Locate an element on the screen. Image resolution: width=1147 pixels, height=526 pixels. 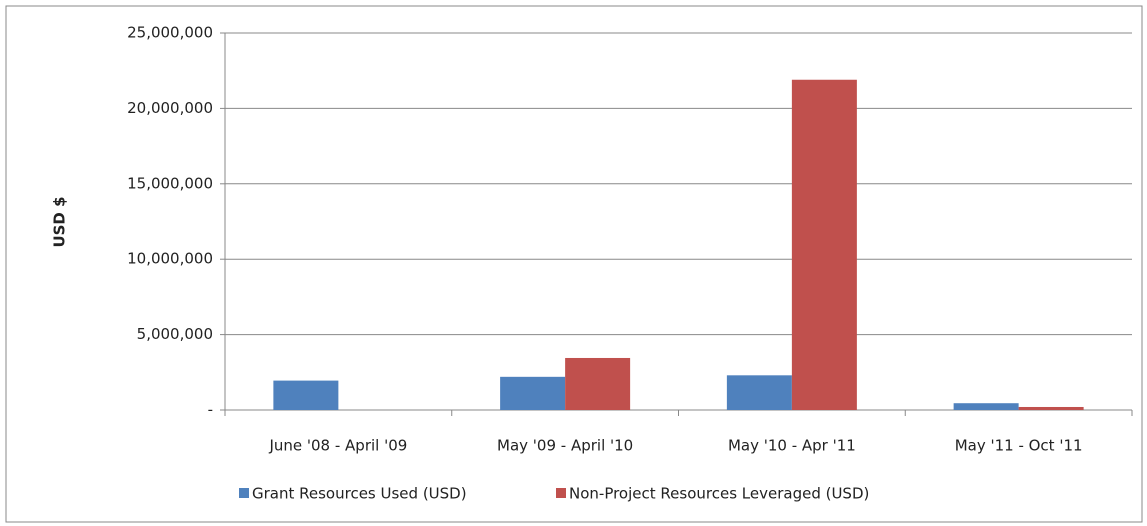
x-tick-label: May '09 - April '10 is located at coordinates (565, 446).